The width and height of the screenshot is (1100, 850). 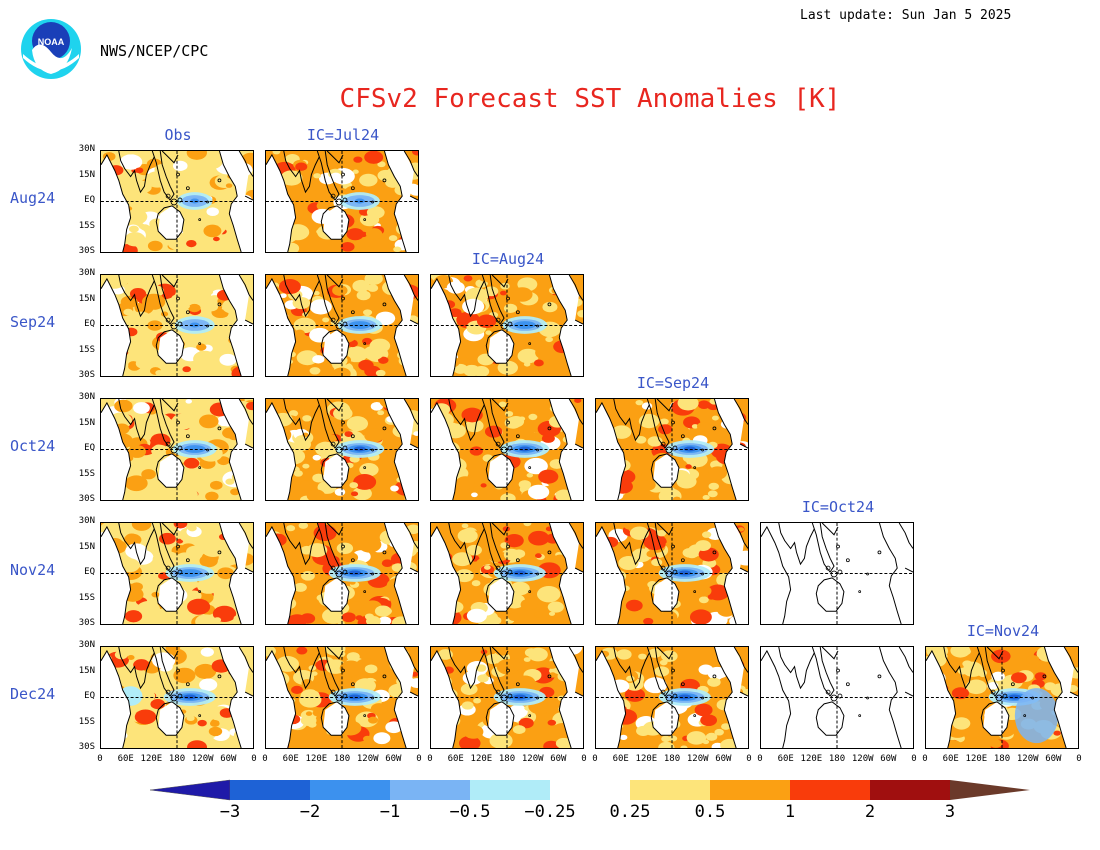 What do you see at coordinates (310, 812) in the screenshot?
I see `colorbar-level-label: −2` at bounding box center [310, 812].